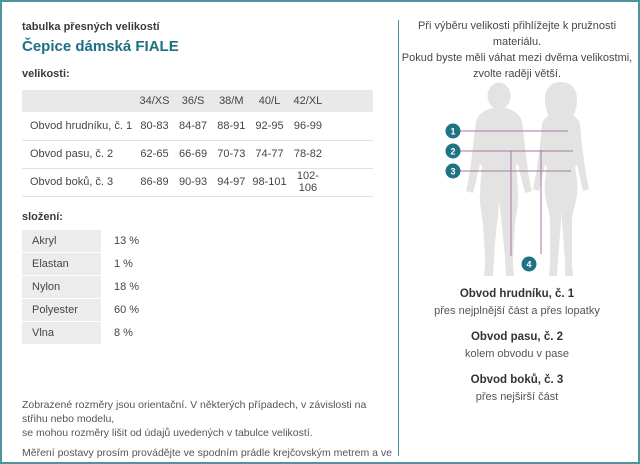 Image resolution: width=640 pixels, height=464 pixels. Describe the element at coordinates (137, 264) in the screenshot. I see `list-item: Elastan 1 %` at that location.